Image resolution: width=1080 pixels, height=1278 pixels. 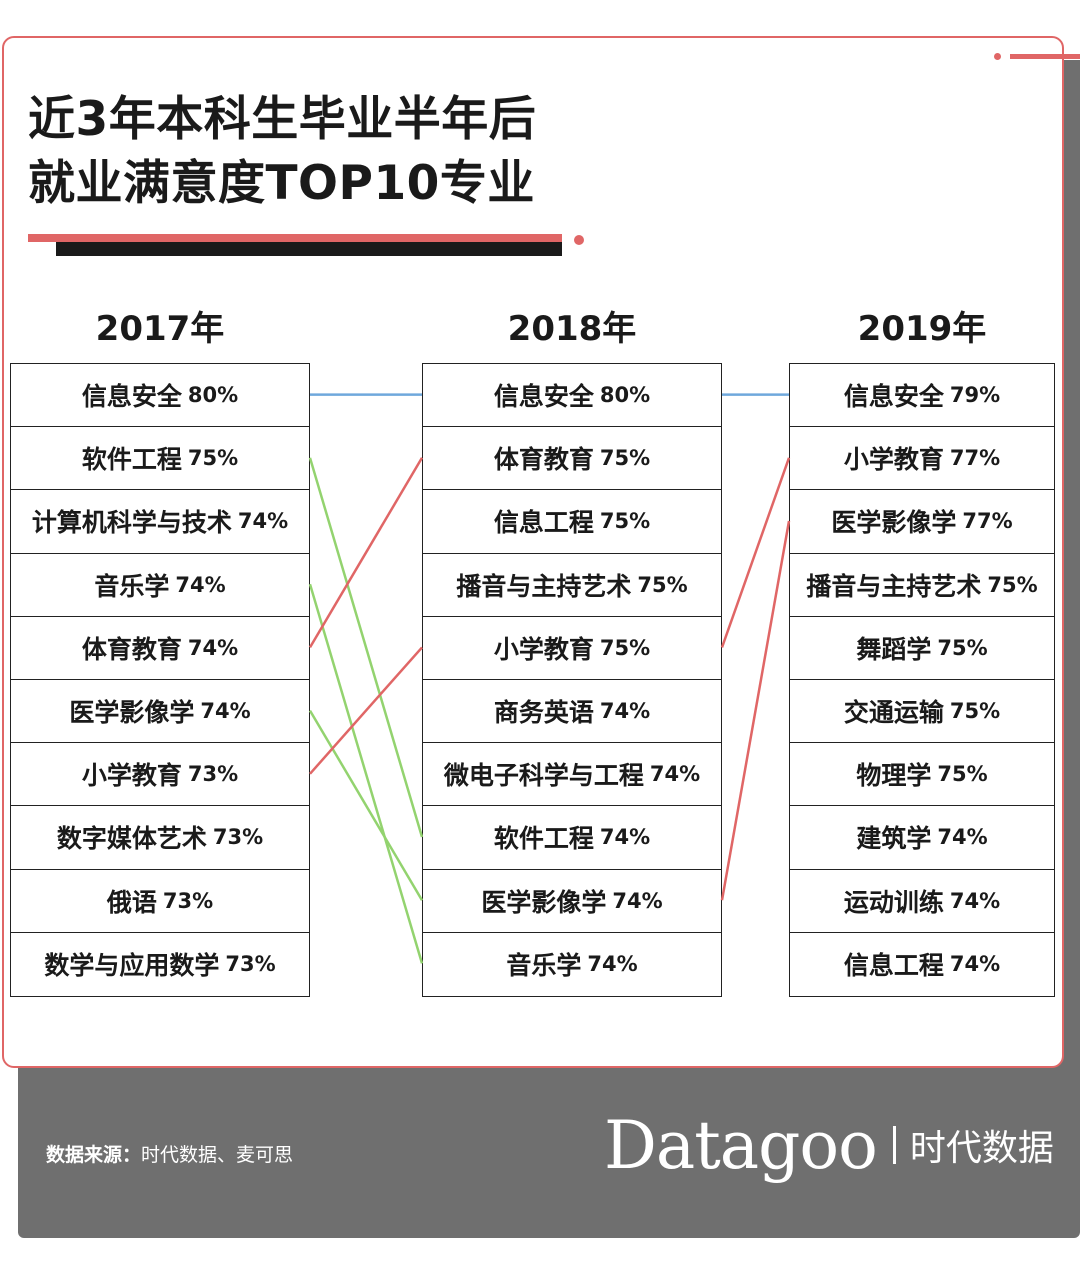 I want to click on ranking-row: 微电子科学与工程 74%, so click(x=572, y=775).